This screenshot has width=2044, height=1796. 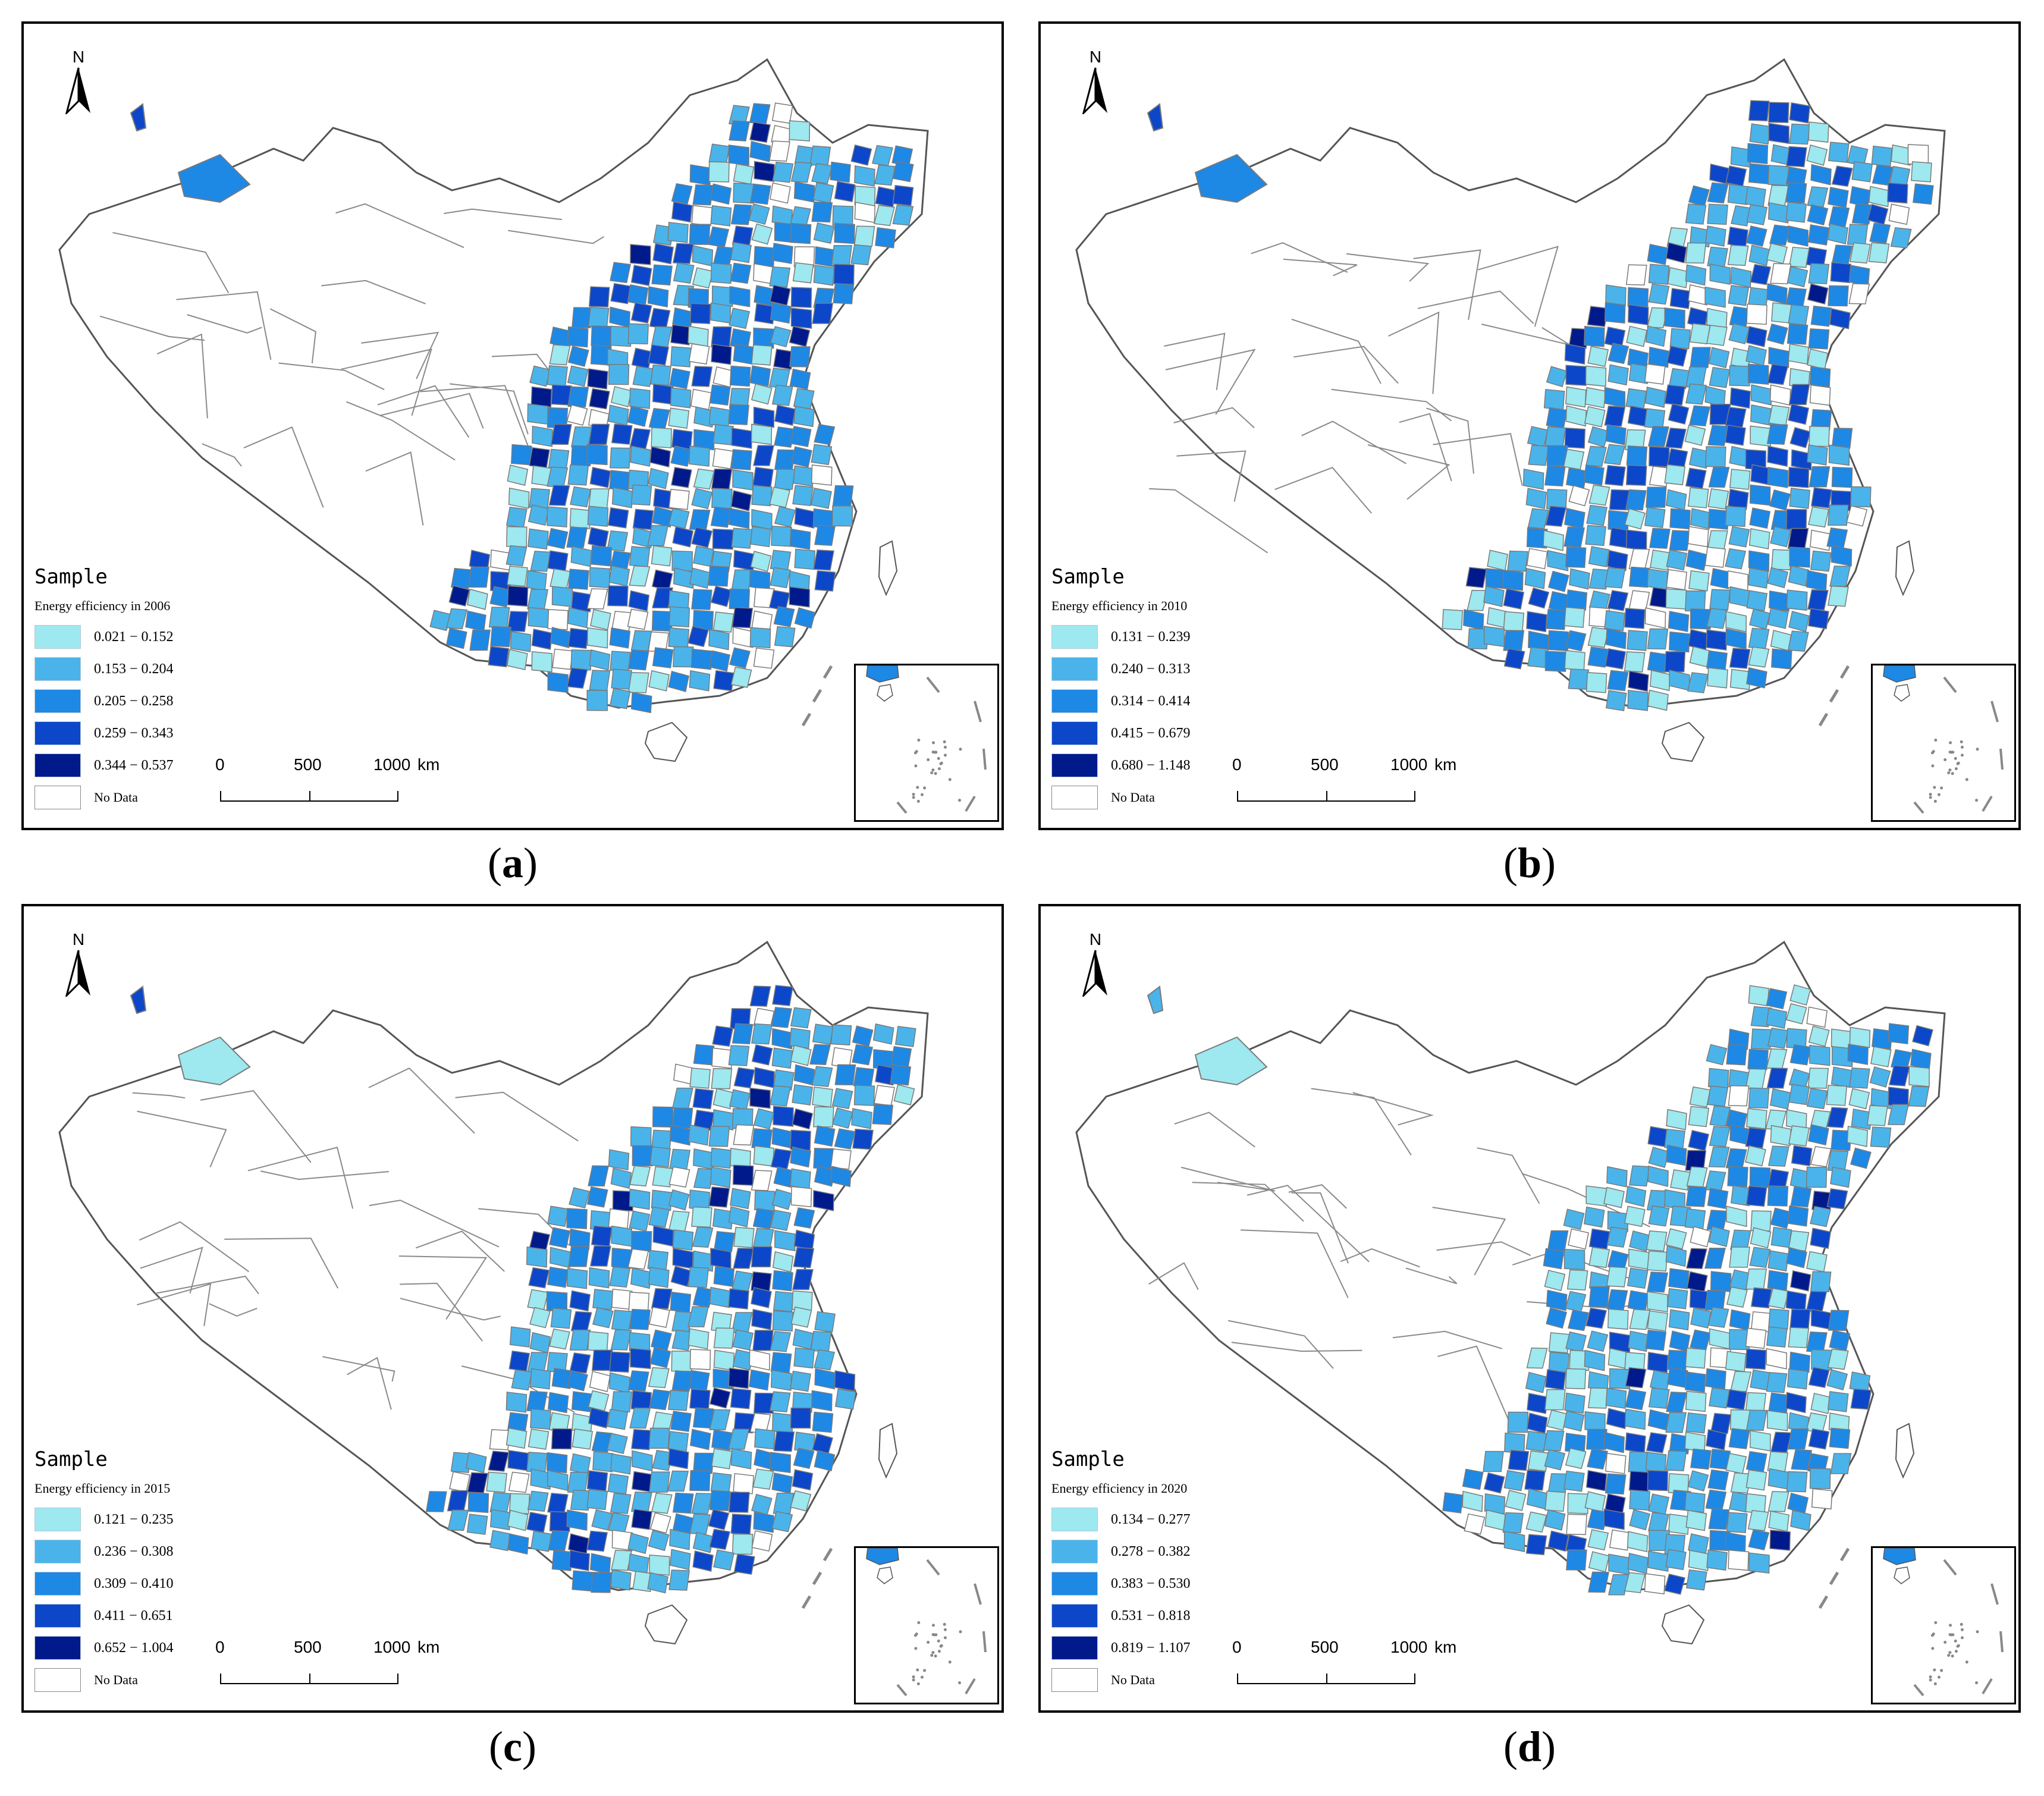 I want to click on legend-row: 0.652 − 1.004, so click(x=104, y=1648).